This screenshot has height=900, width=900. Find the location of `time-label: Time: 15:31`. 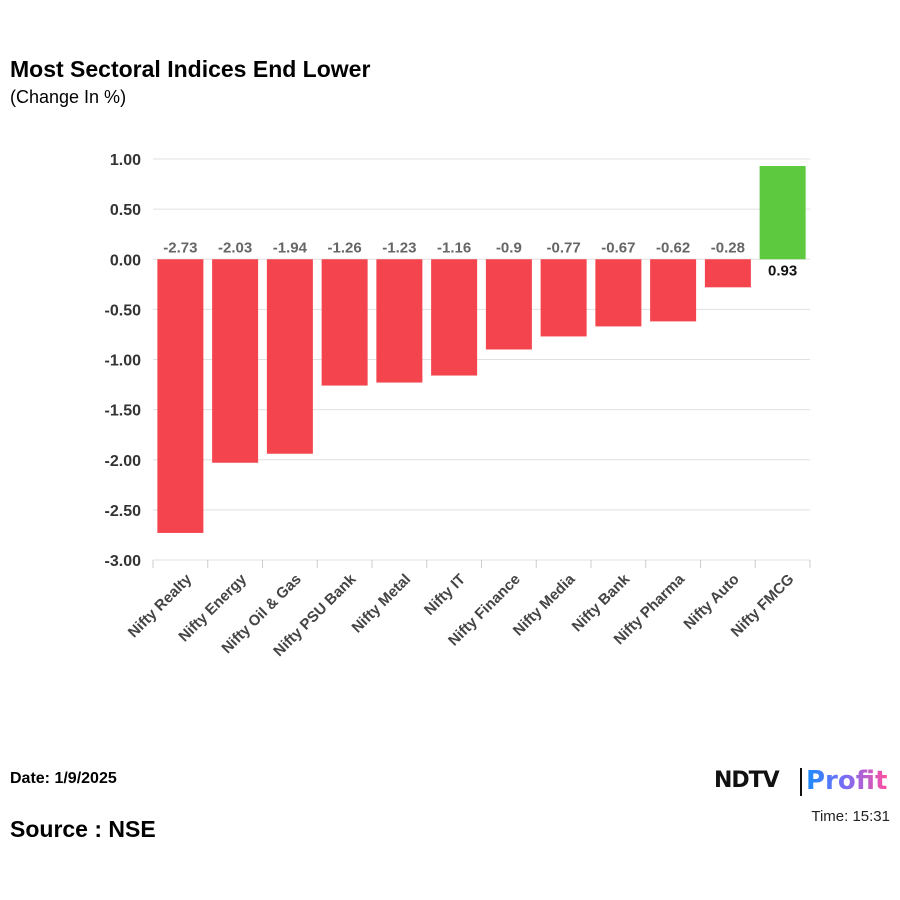

time-label: Time: 15:31 is located at coordinates (850, 816).